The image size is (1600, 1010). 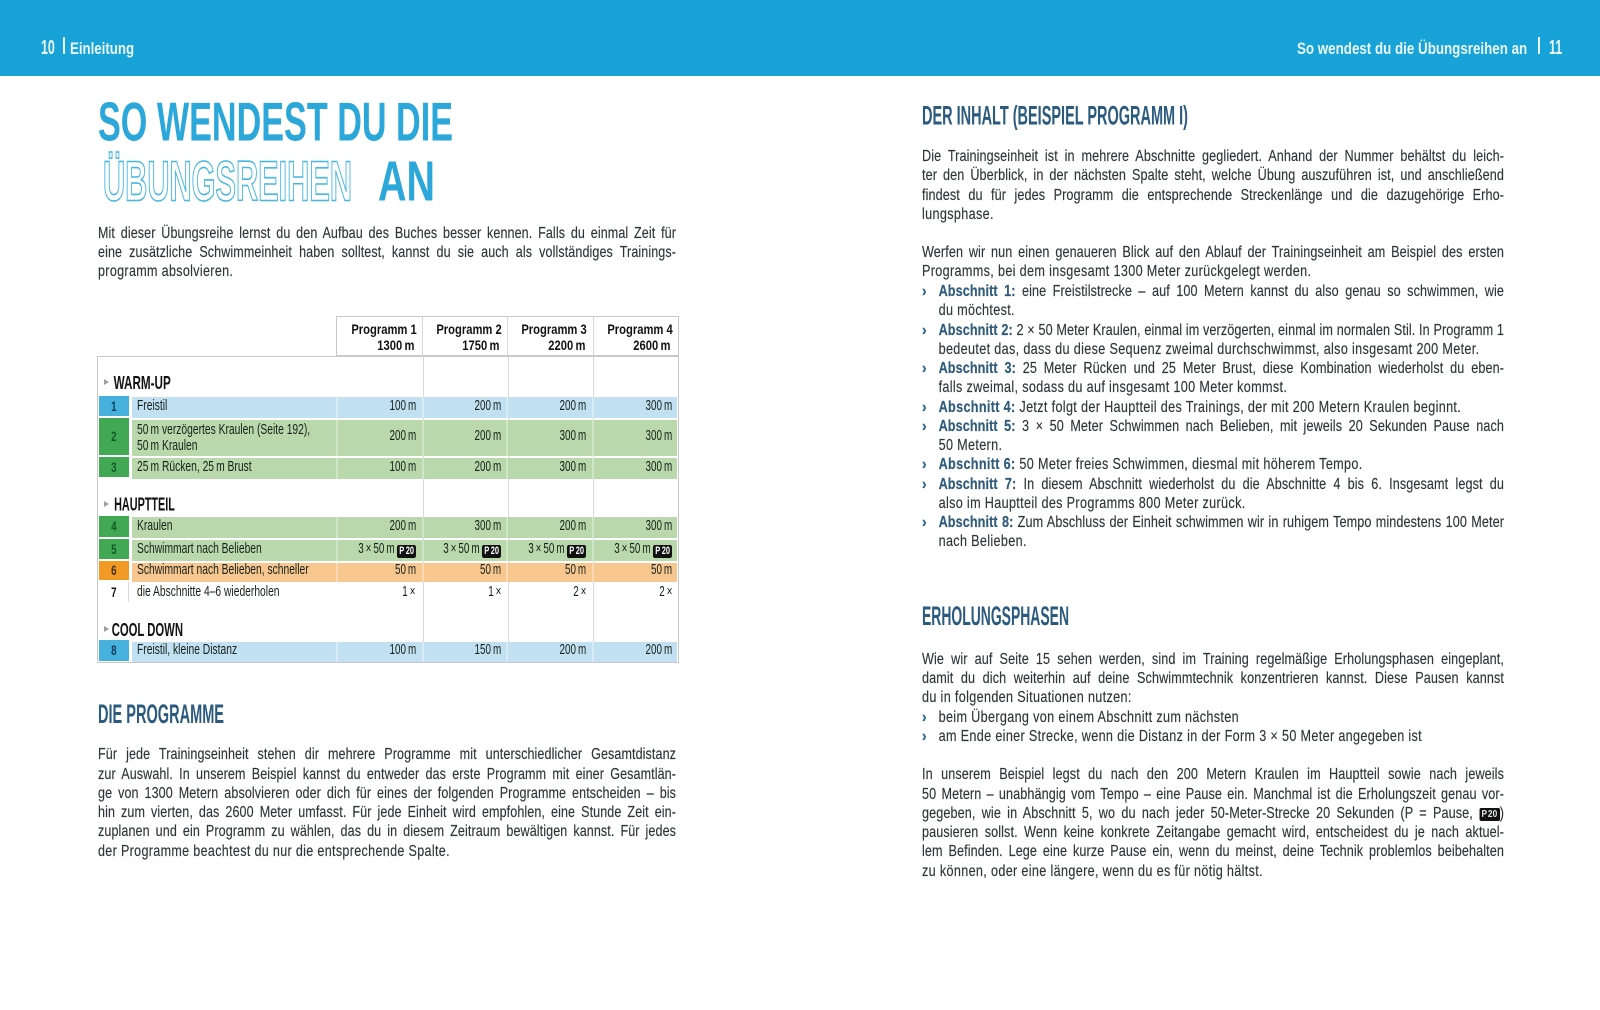 I want to click on svg-text: SO WENDEST DU DIE, so click(x=275, y=122).